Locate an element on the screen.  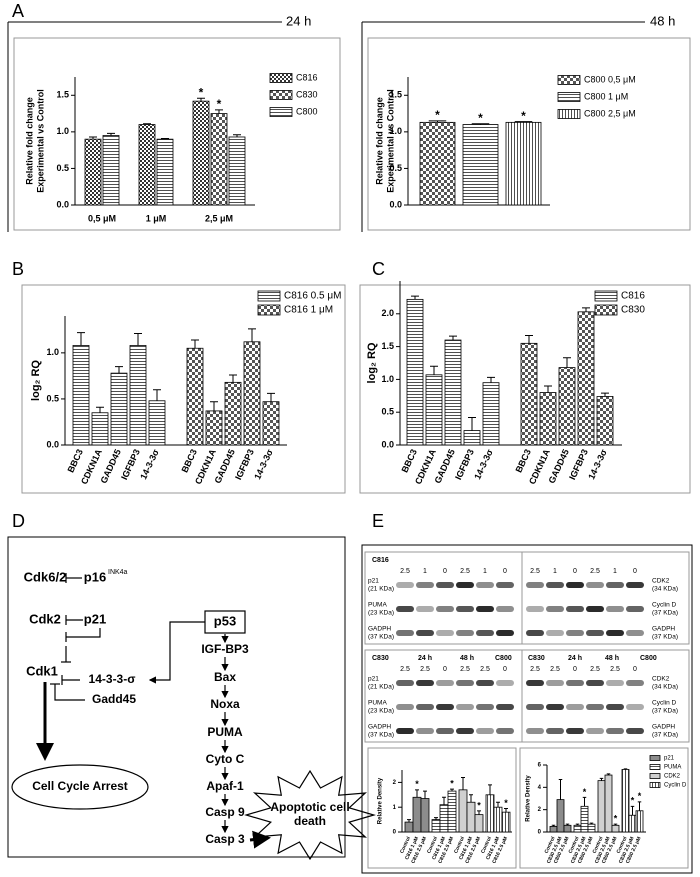
legend-label: C830 is located at coordinates (633, 310).